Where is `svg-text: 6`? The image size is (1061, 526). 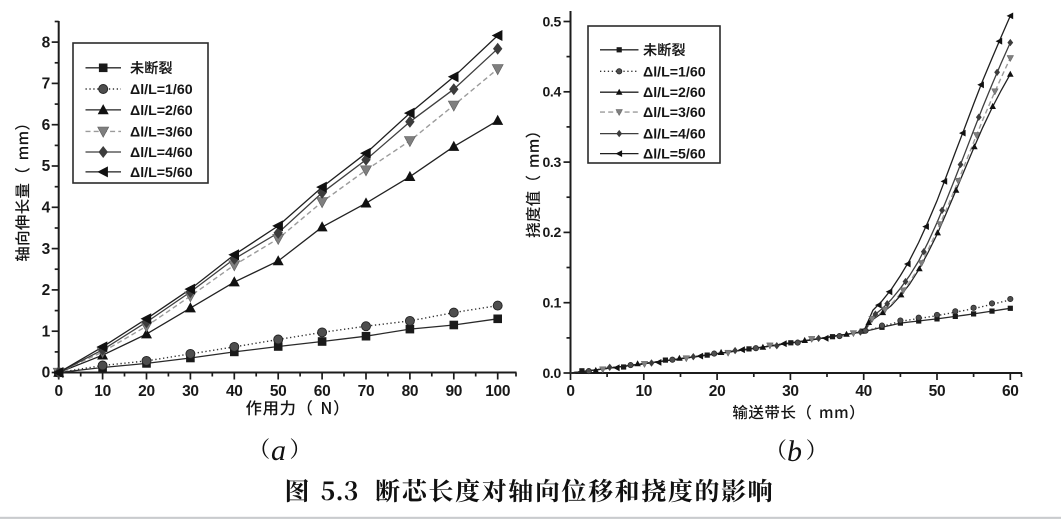 svg-text: 6 is located at coordinates (46, 125).